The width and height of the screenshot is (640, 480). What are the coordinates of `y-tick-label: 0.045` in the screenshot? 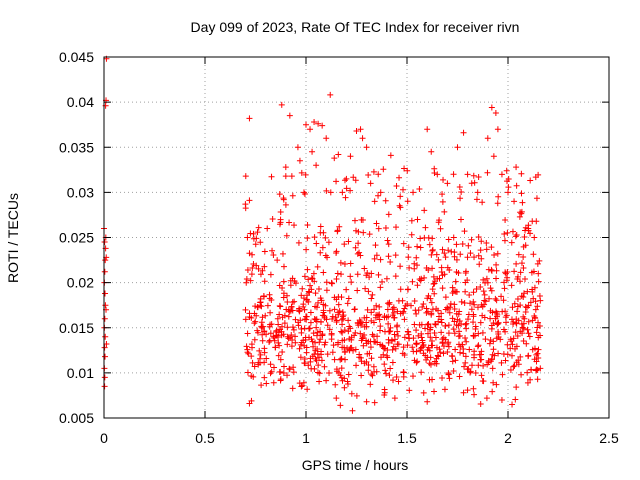 It's located at (76, 57).